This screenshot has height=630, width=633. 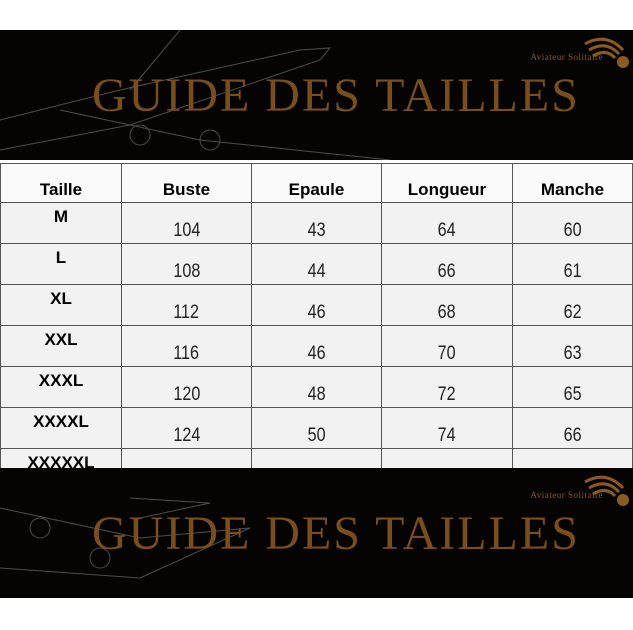 I want to click on measure-cell: 70, so click(x=447, y=346).